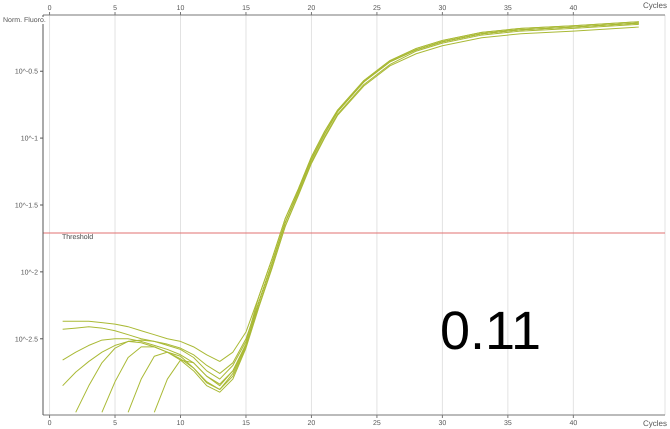  Describe the element at coordinates (655, 423) in the screenshot. I see `x-axis-title: Cycles` at that location.